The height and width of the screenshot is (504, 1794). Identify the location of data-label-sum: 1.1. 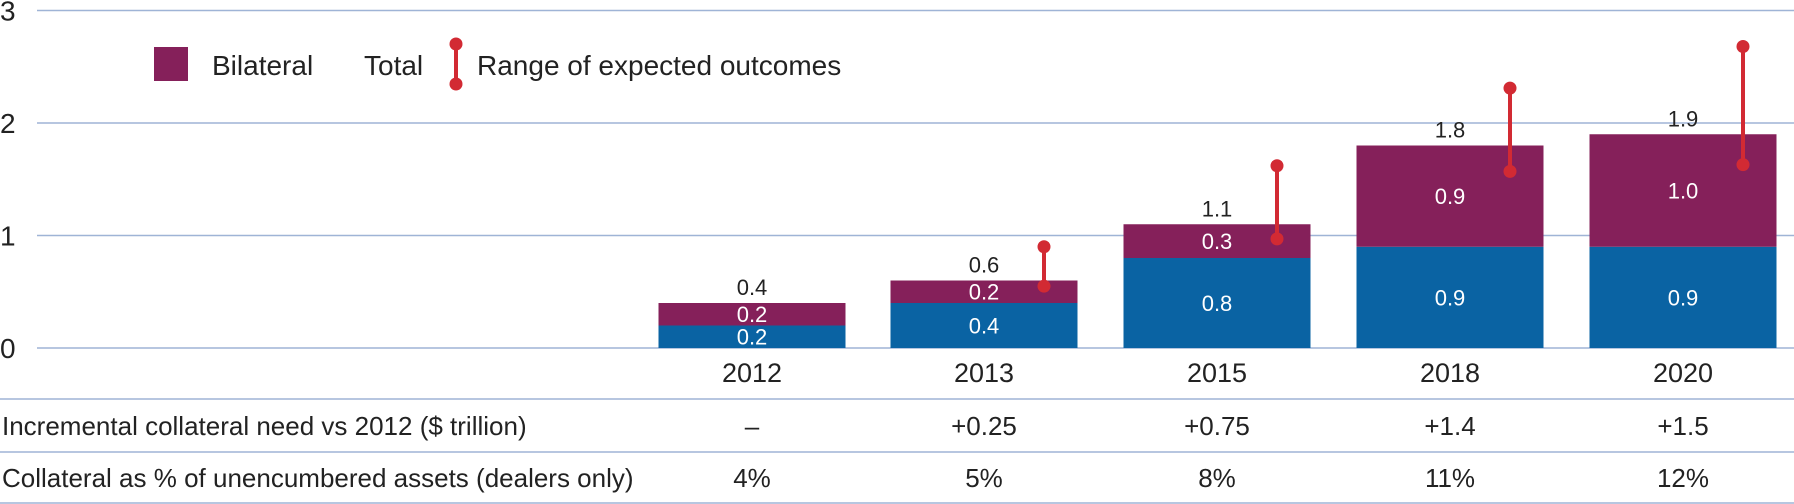
(1217, 208).